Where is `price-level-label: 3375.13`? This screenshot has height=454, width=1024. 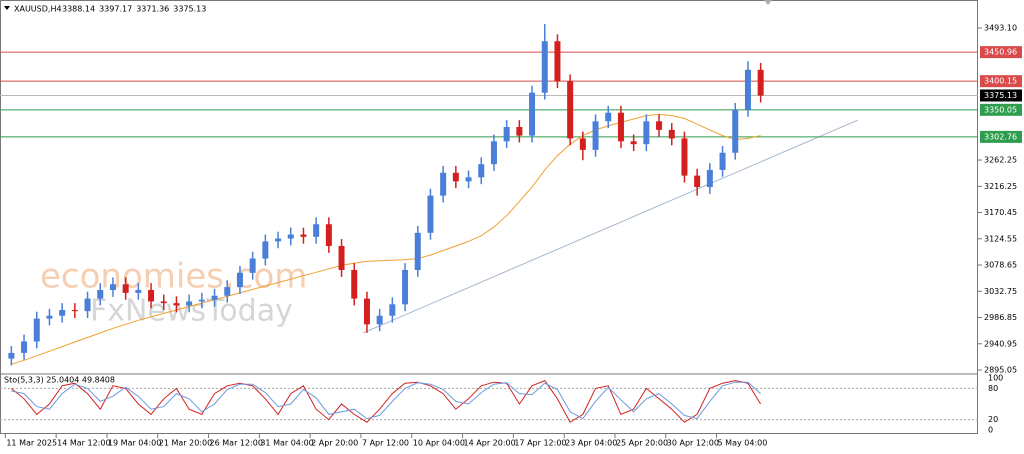
price-level-label: 3375.13 is located at coordinates (1000, 95).